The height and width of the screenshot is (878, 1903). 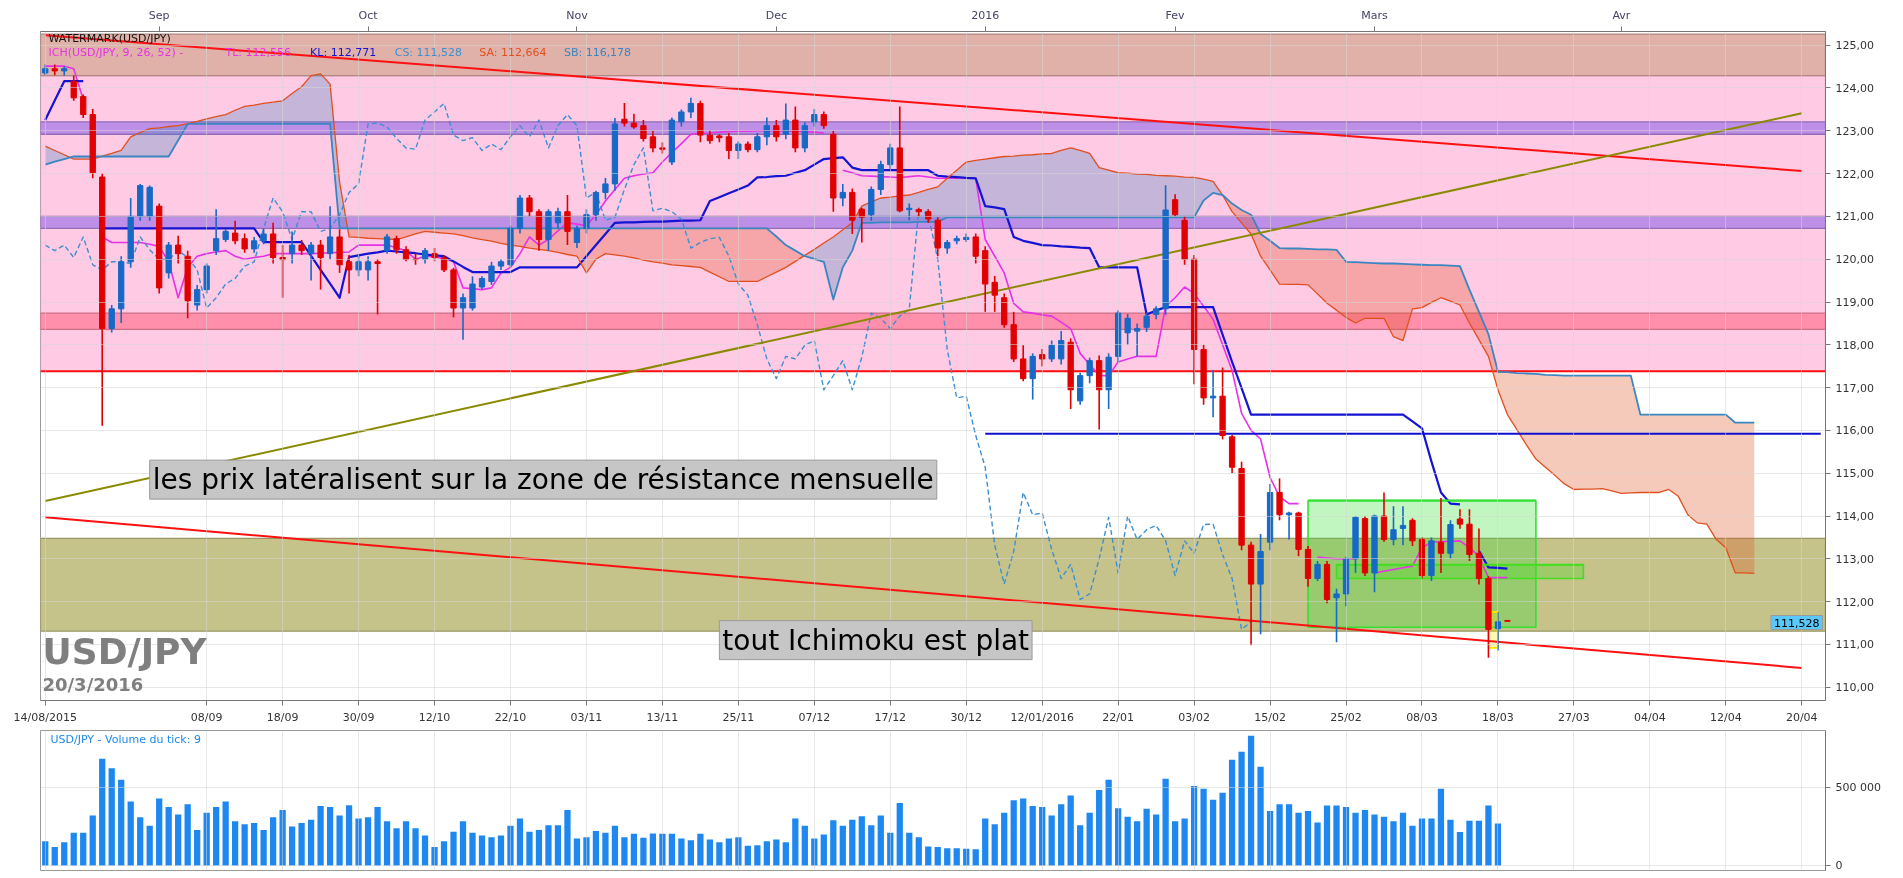 What do you see at coordinates (1854, 174) in the screenshot?
I see `y-tick-label: 122,00` at bounding box center [1854, 174].